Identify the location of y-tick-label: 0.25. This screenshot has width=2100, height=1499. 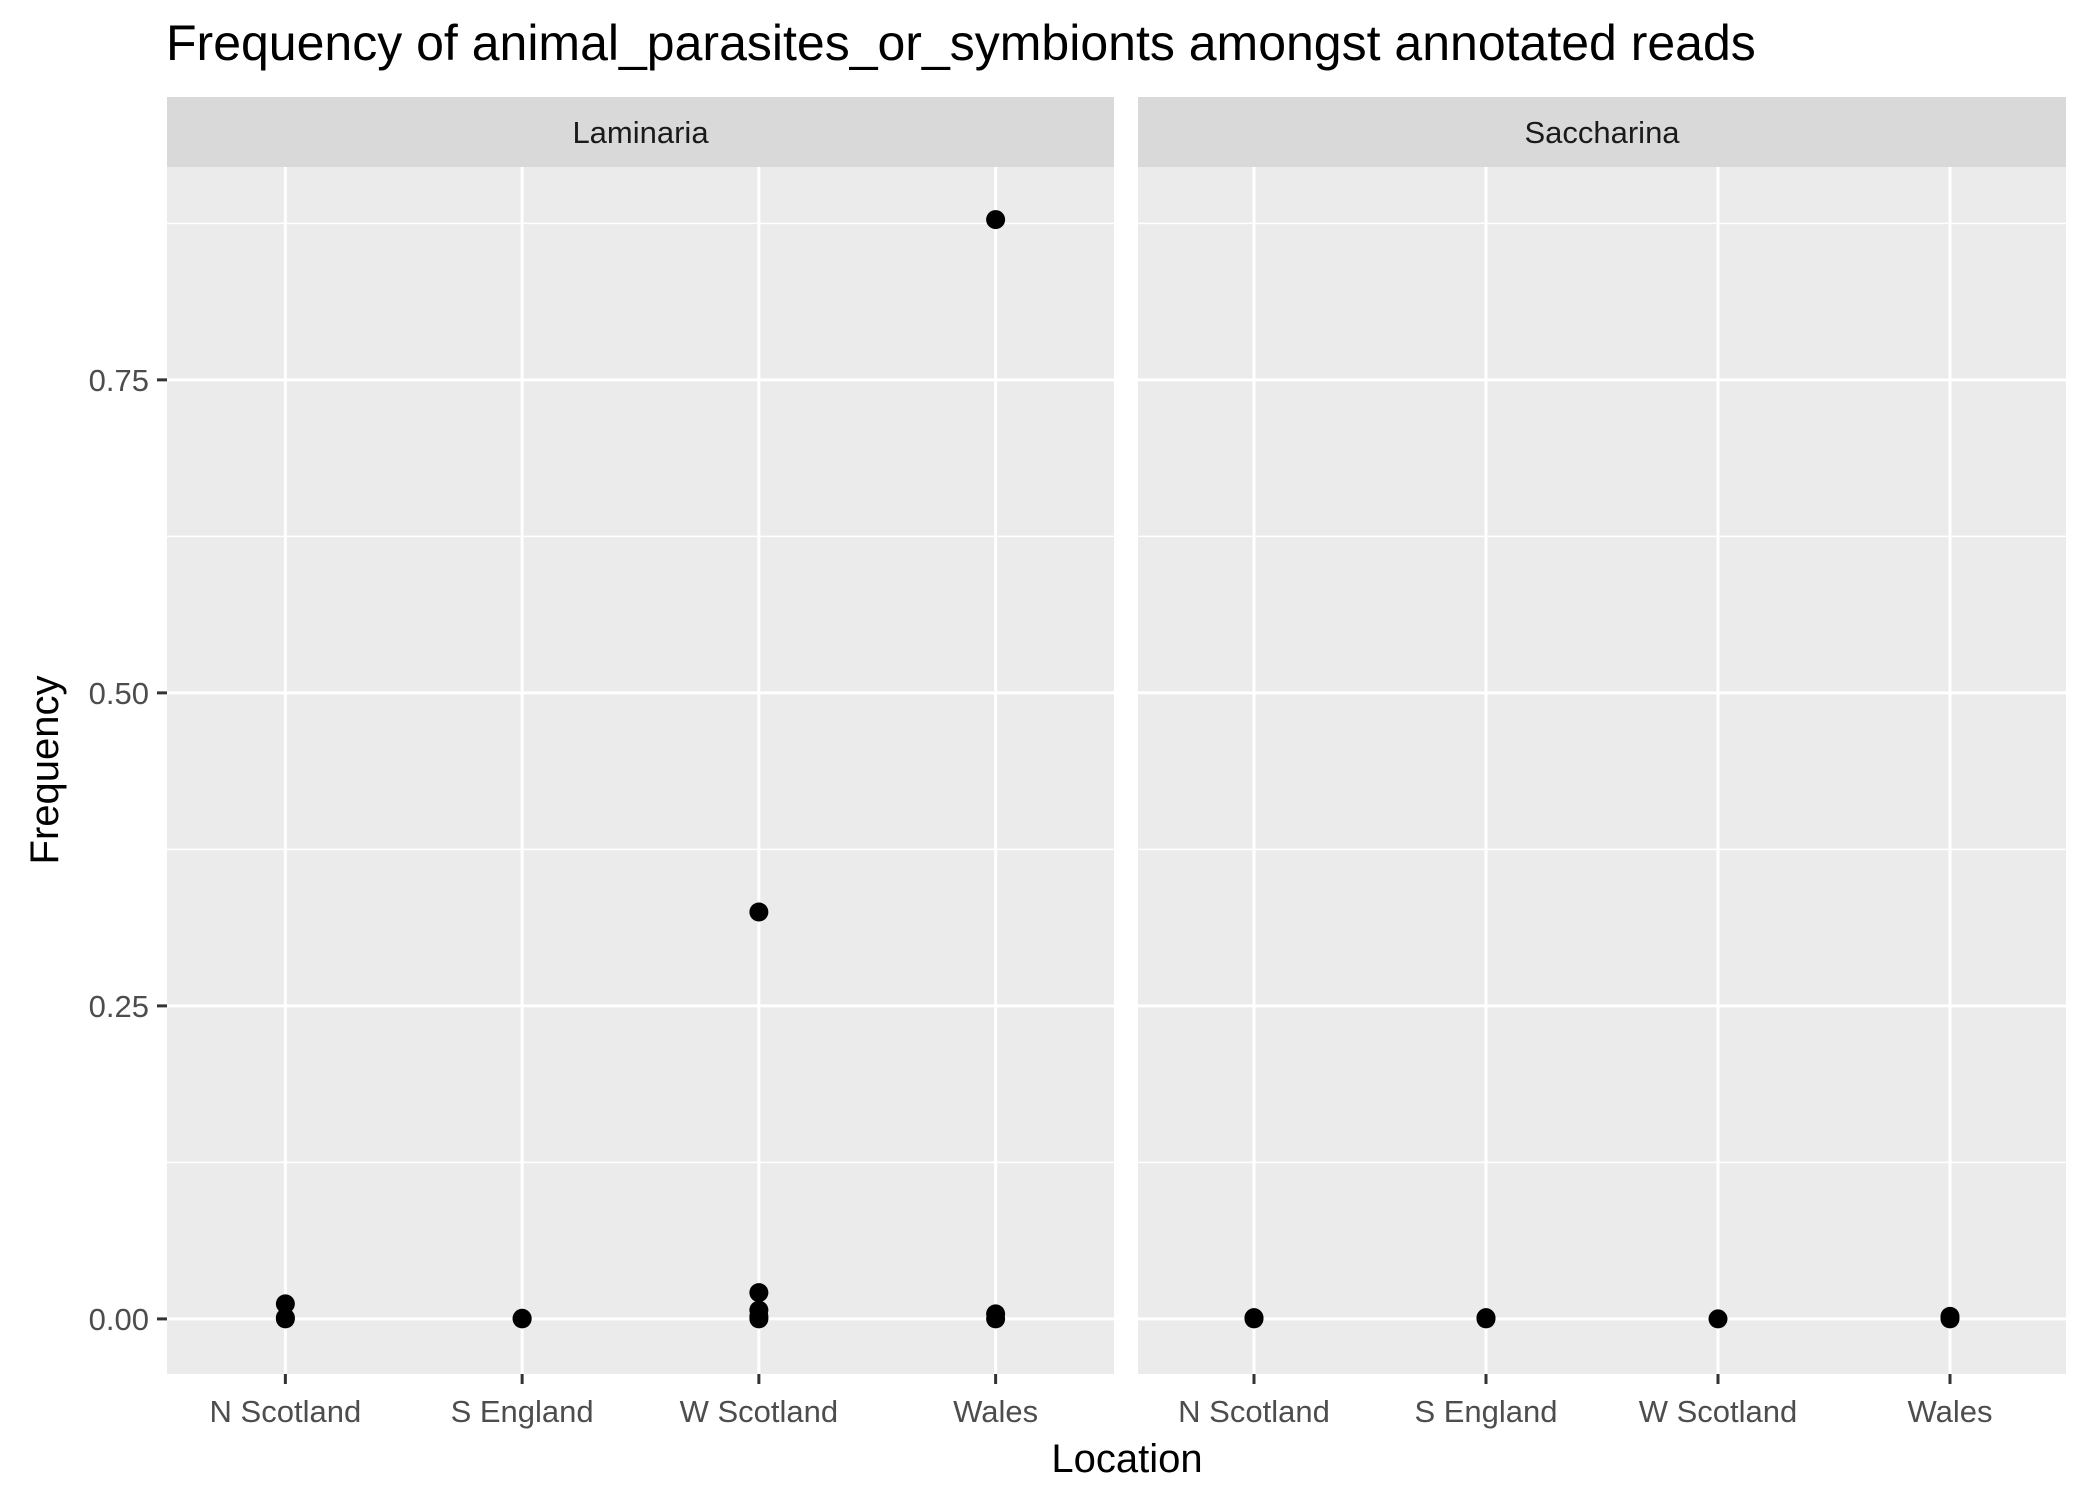
(119, 1006).